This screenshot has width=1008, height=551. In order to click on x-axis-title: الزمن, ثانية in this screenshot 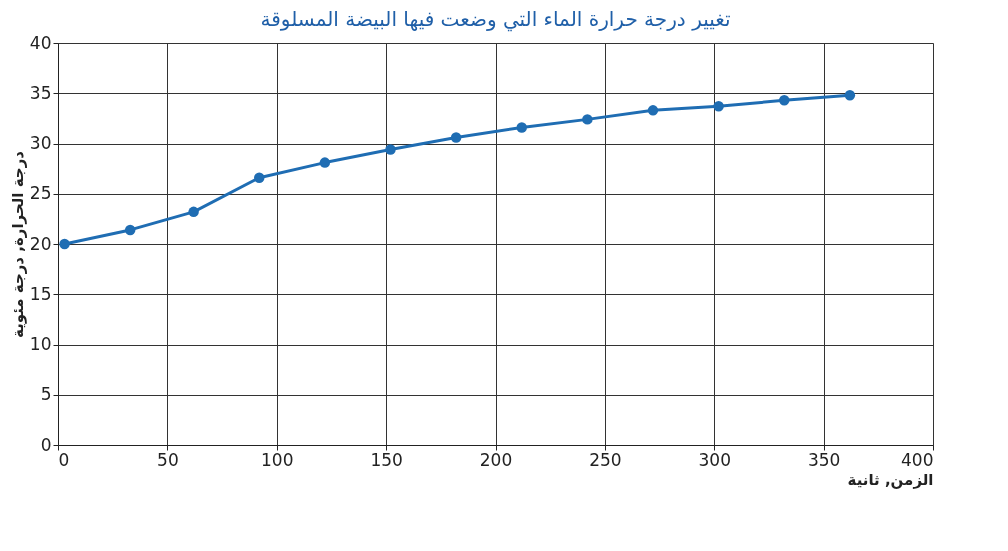, I will do `click(890, 479)`.